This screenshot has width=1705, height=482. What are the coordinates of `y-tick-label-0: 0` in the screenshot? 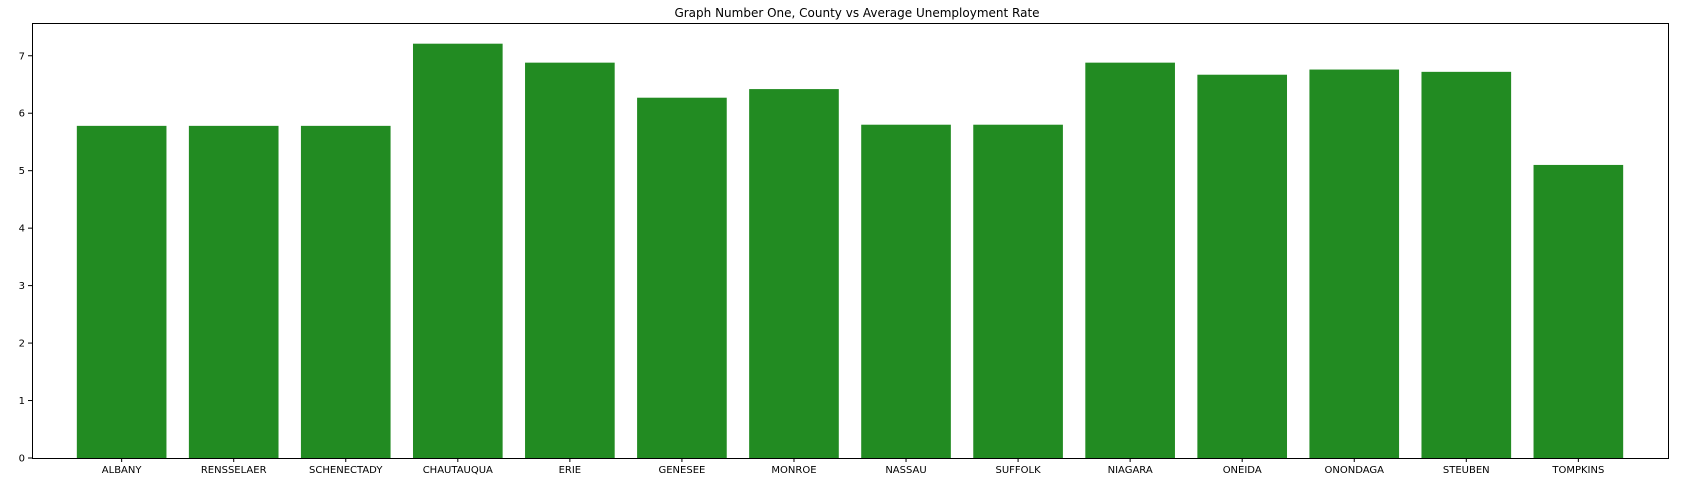 It's located at (22, 459).